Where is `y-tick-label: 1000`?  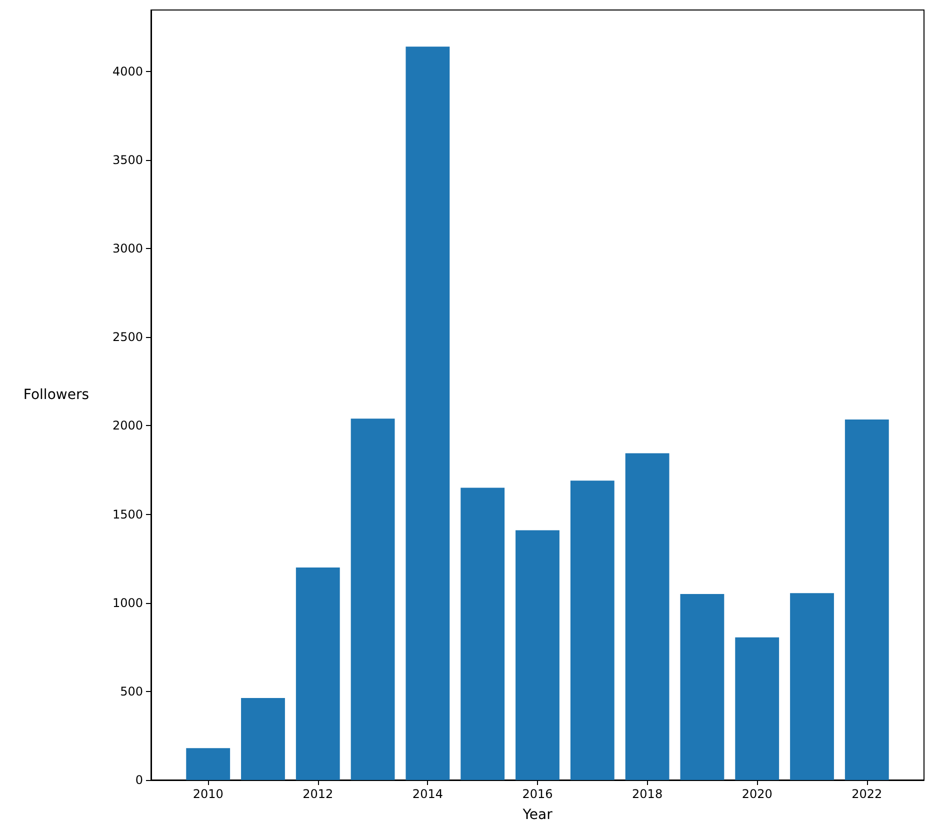
y-tick-label: 1000 is located at coordinates (127, 603).